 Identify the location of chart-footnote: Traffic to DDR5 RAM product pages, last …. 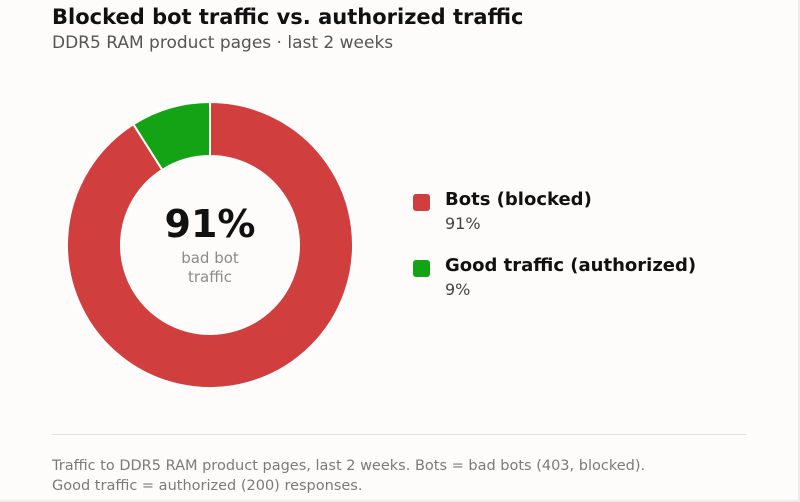
(402, 476).